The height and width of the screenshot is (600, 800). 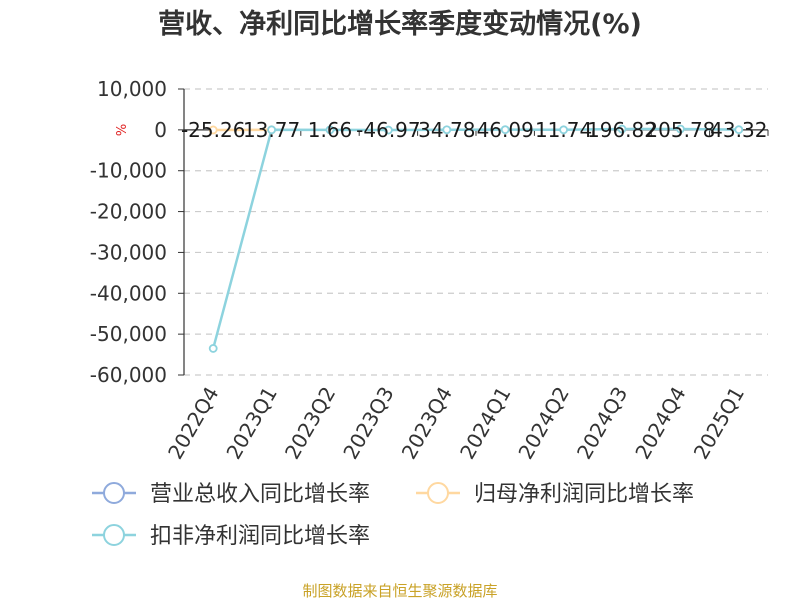 I want to click on legend-label: 归母净利润同比增长率, so click(x=584, y=494).